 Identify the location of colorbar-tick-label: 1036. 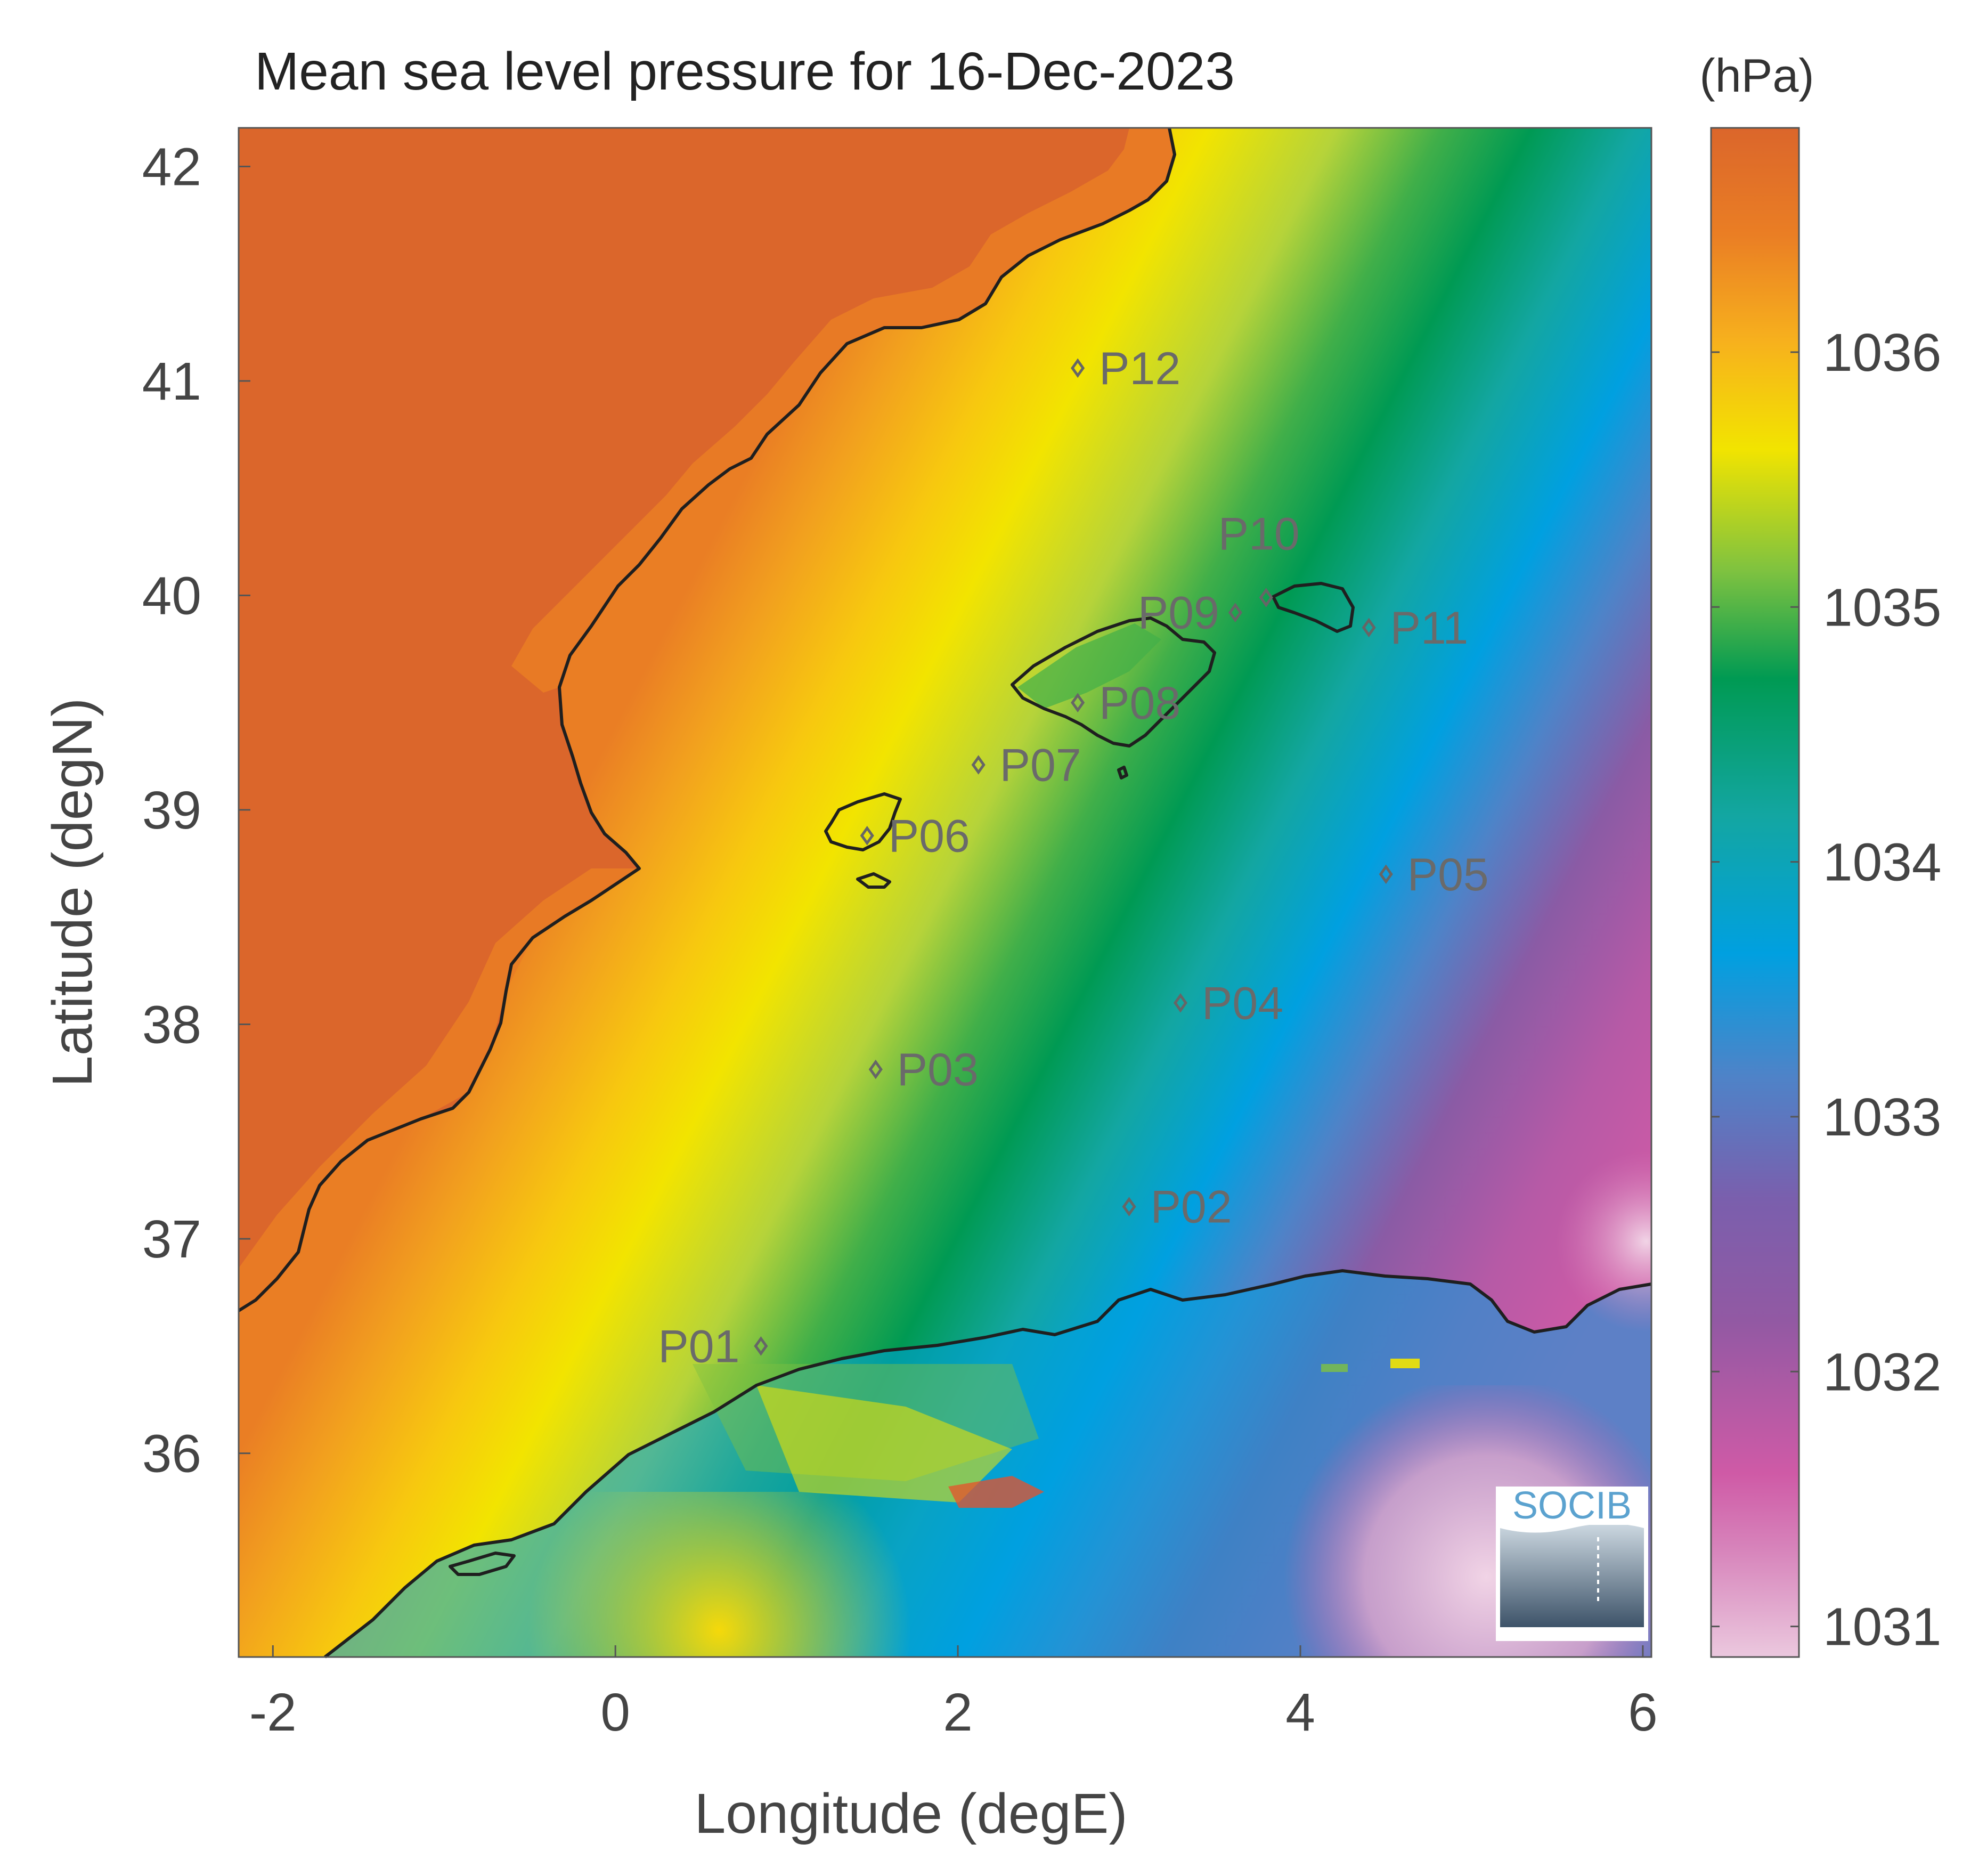
(1882, 353).